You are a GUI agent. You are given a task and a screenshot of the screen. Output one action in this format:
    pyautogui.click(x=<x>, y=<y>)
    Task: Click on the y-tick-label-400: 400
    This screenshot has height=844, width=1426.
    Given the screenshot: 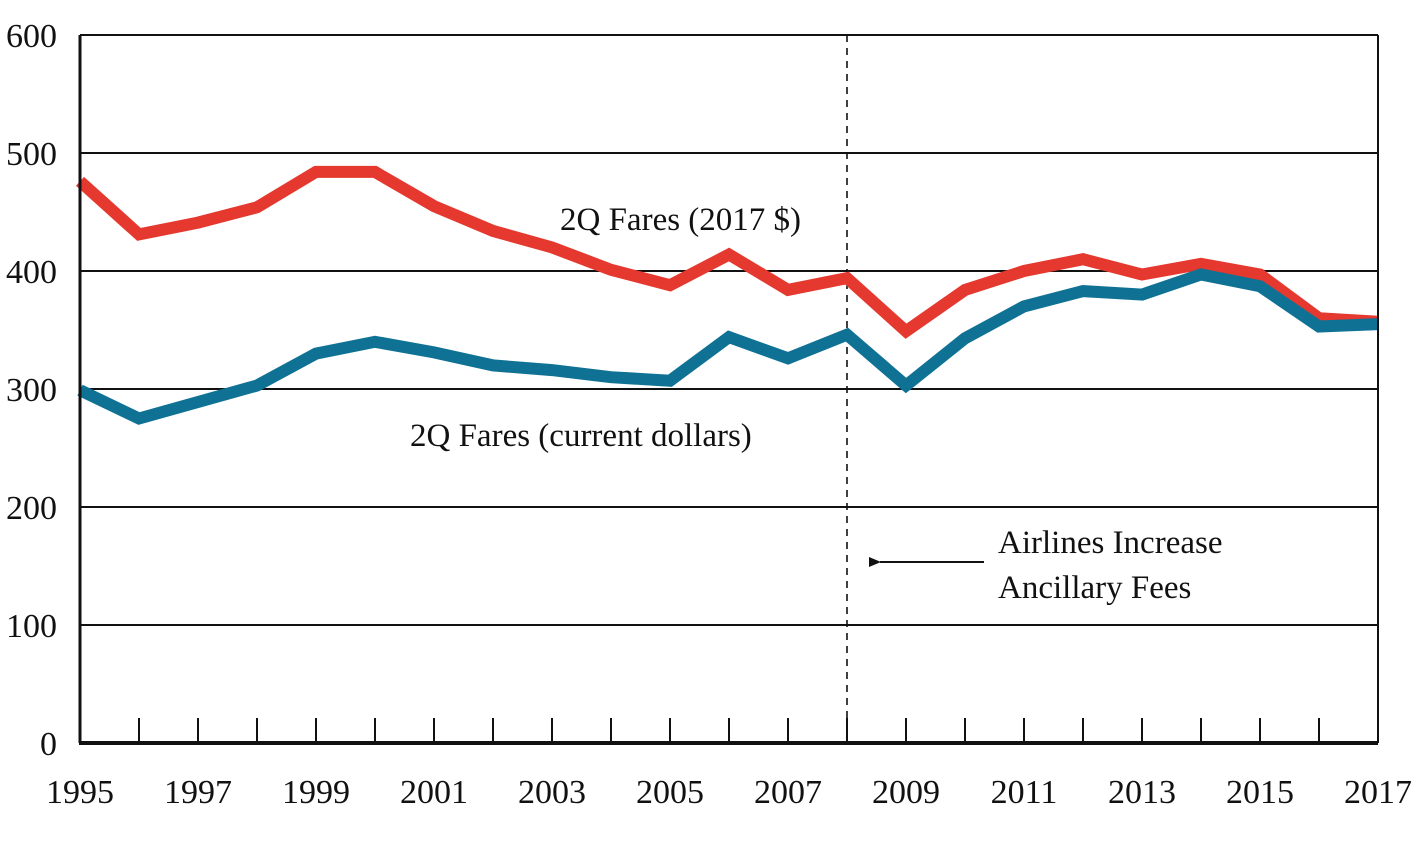 What is the action you would take?
    pyautogui.click(x=31, y=272)
    